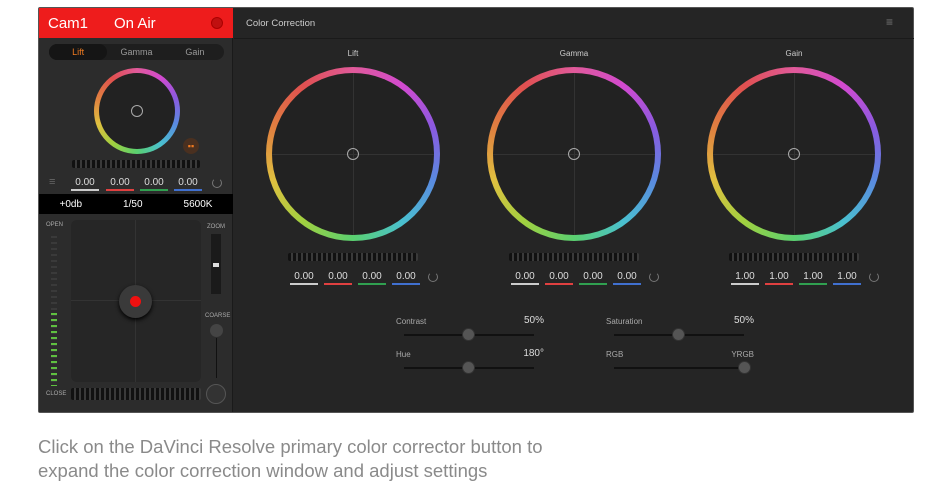  What do you see at coordinates (216, 227) in the screenshot?
I see `zoom-label: ZOOM` at bounding box center [216, 227].